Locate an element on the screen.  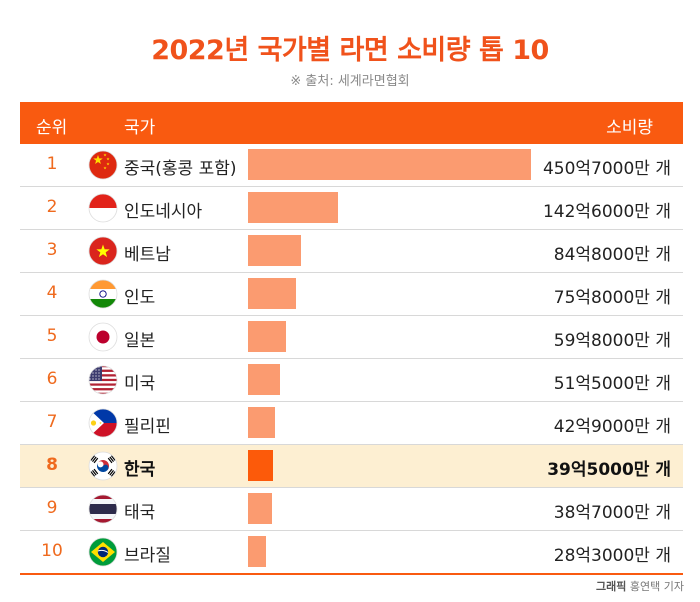
country-name: 베트남 is located at coordinates (147, 255).